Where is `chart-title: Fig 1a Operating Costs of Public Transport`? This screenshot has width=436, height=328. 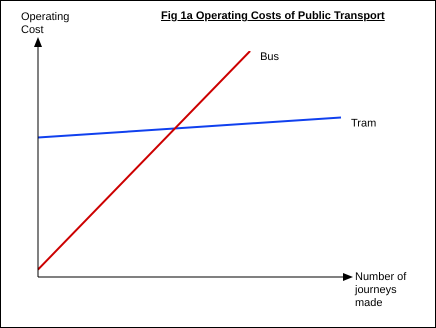 chart-title: Fig 1a Operating Costs of Public Transport is located at coordinates (273, 16).